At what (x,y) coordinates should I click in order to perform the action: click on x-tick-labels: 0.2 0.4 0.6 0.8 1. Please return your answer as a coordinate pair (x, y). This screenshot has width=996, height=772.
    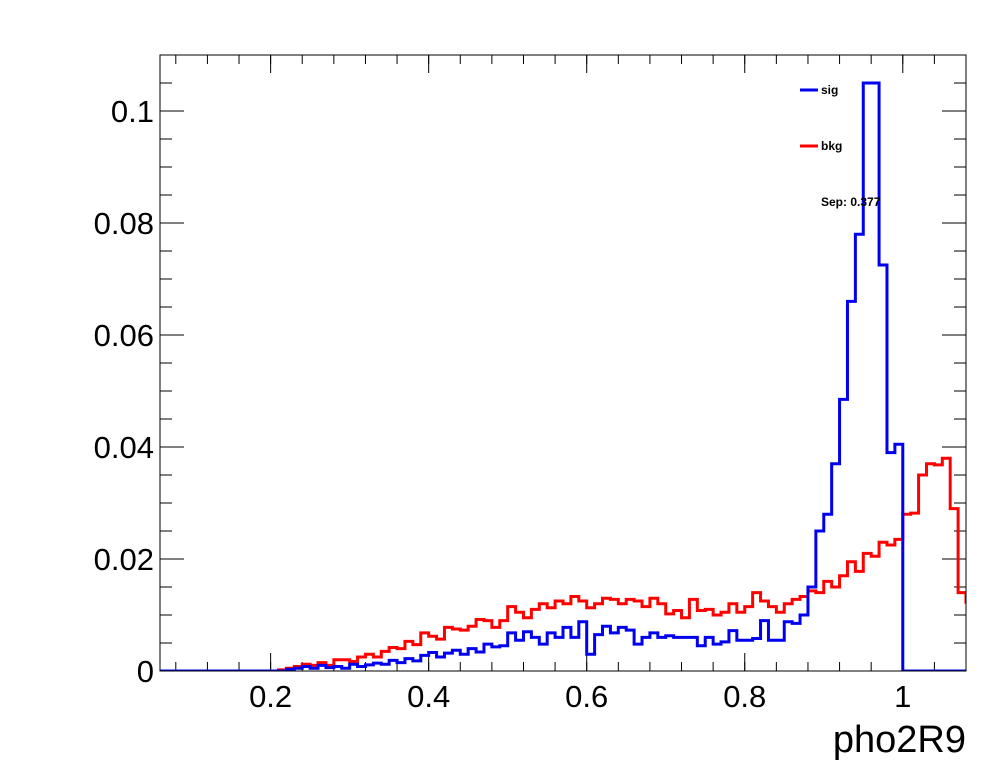
    Looking at the image, I should click on (580, 696).